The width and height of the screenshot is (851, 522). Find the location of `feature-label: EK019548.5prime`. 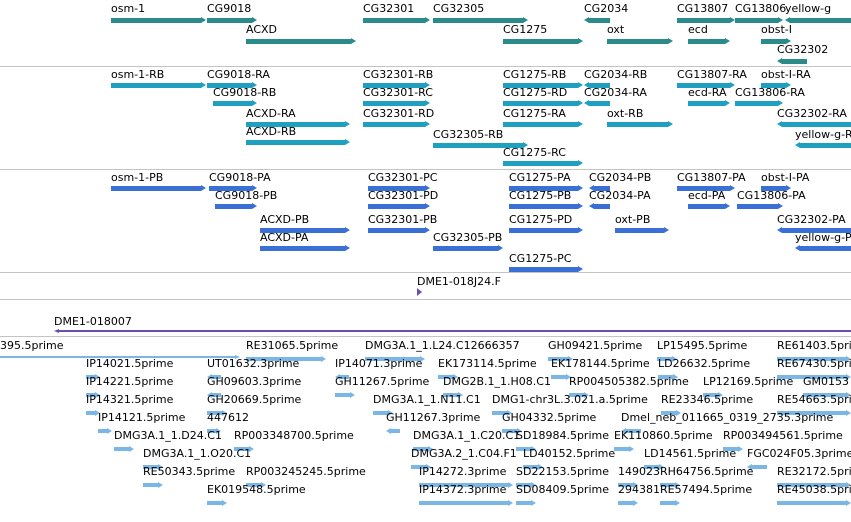

feature-label: EK019548.5prime is located at coordinates (256, 489).